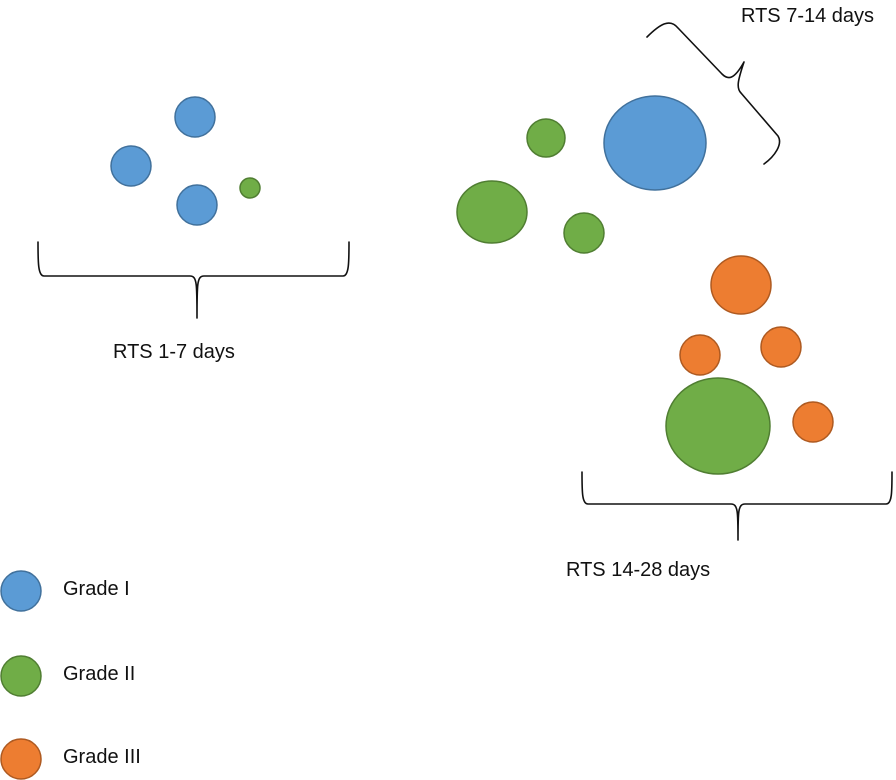  Describe the element at coordinates (185, 161) in the screenshot. I see `group-rts-1-7-circles` at that location.